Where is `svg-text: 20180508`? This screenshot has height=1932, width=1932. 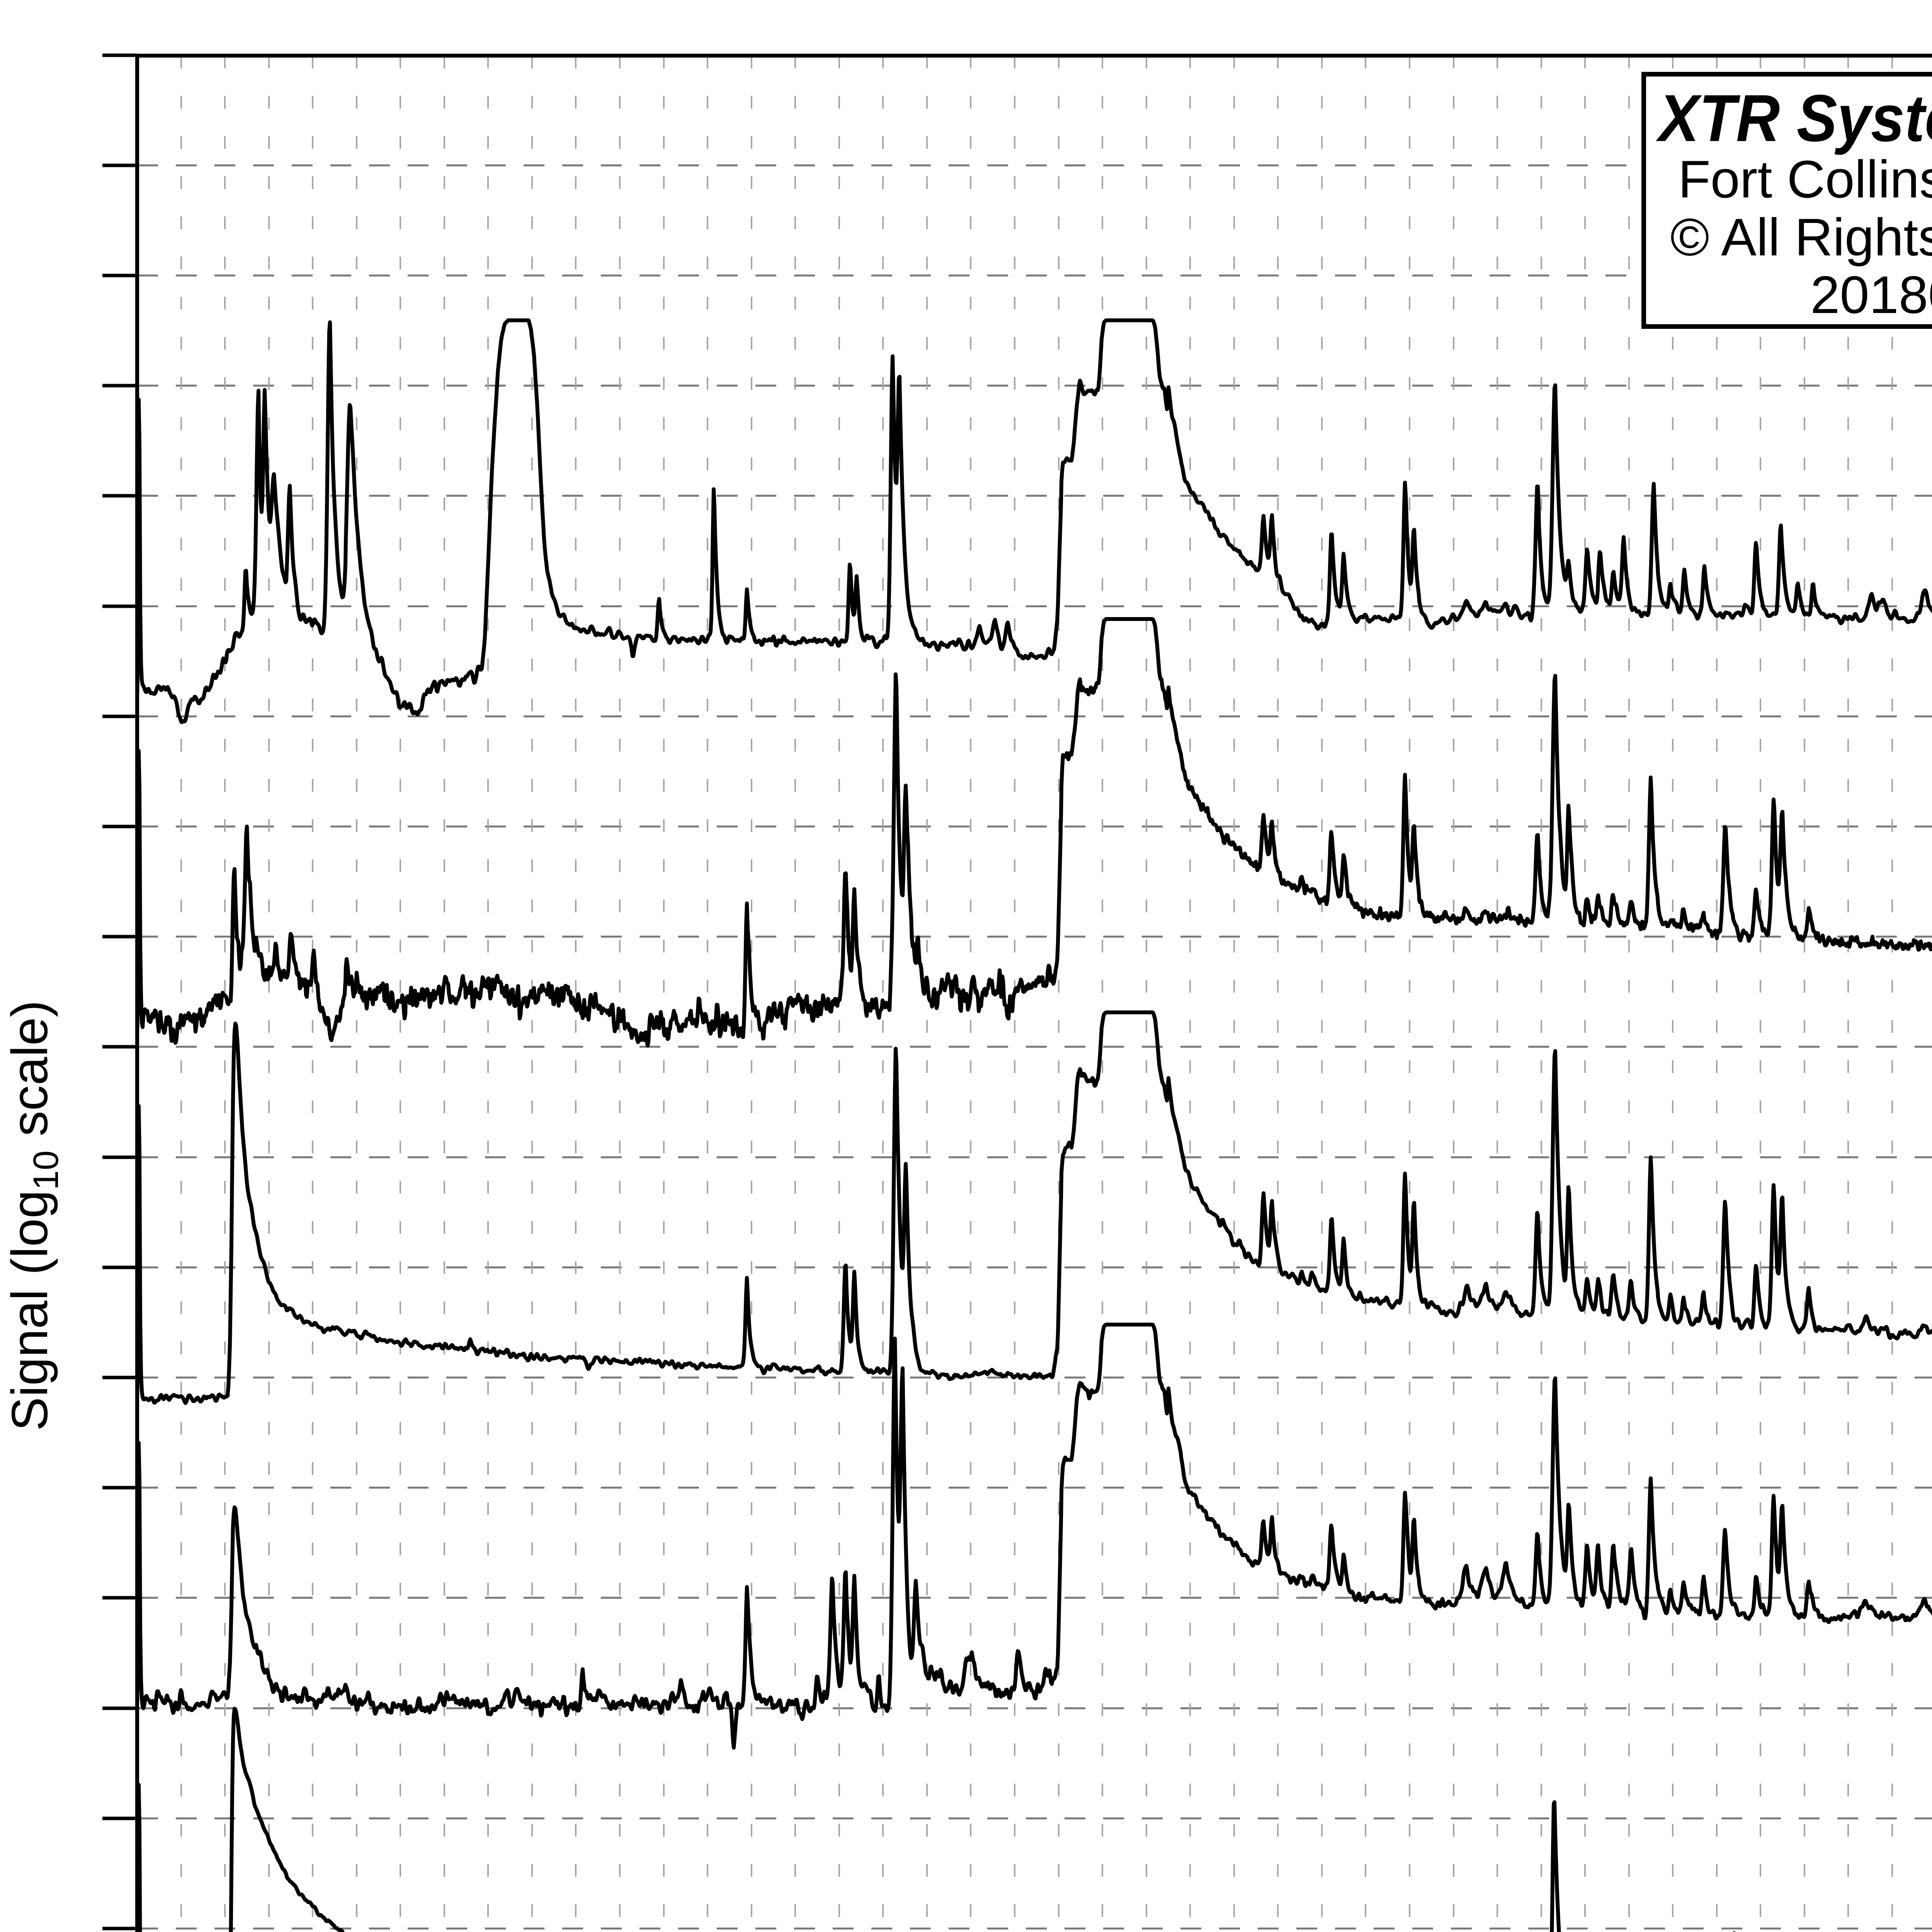
svg-text: 20180508 is located at coordinates (1871, 295).